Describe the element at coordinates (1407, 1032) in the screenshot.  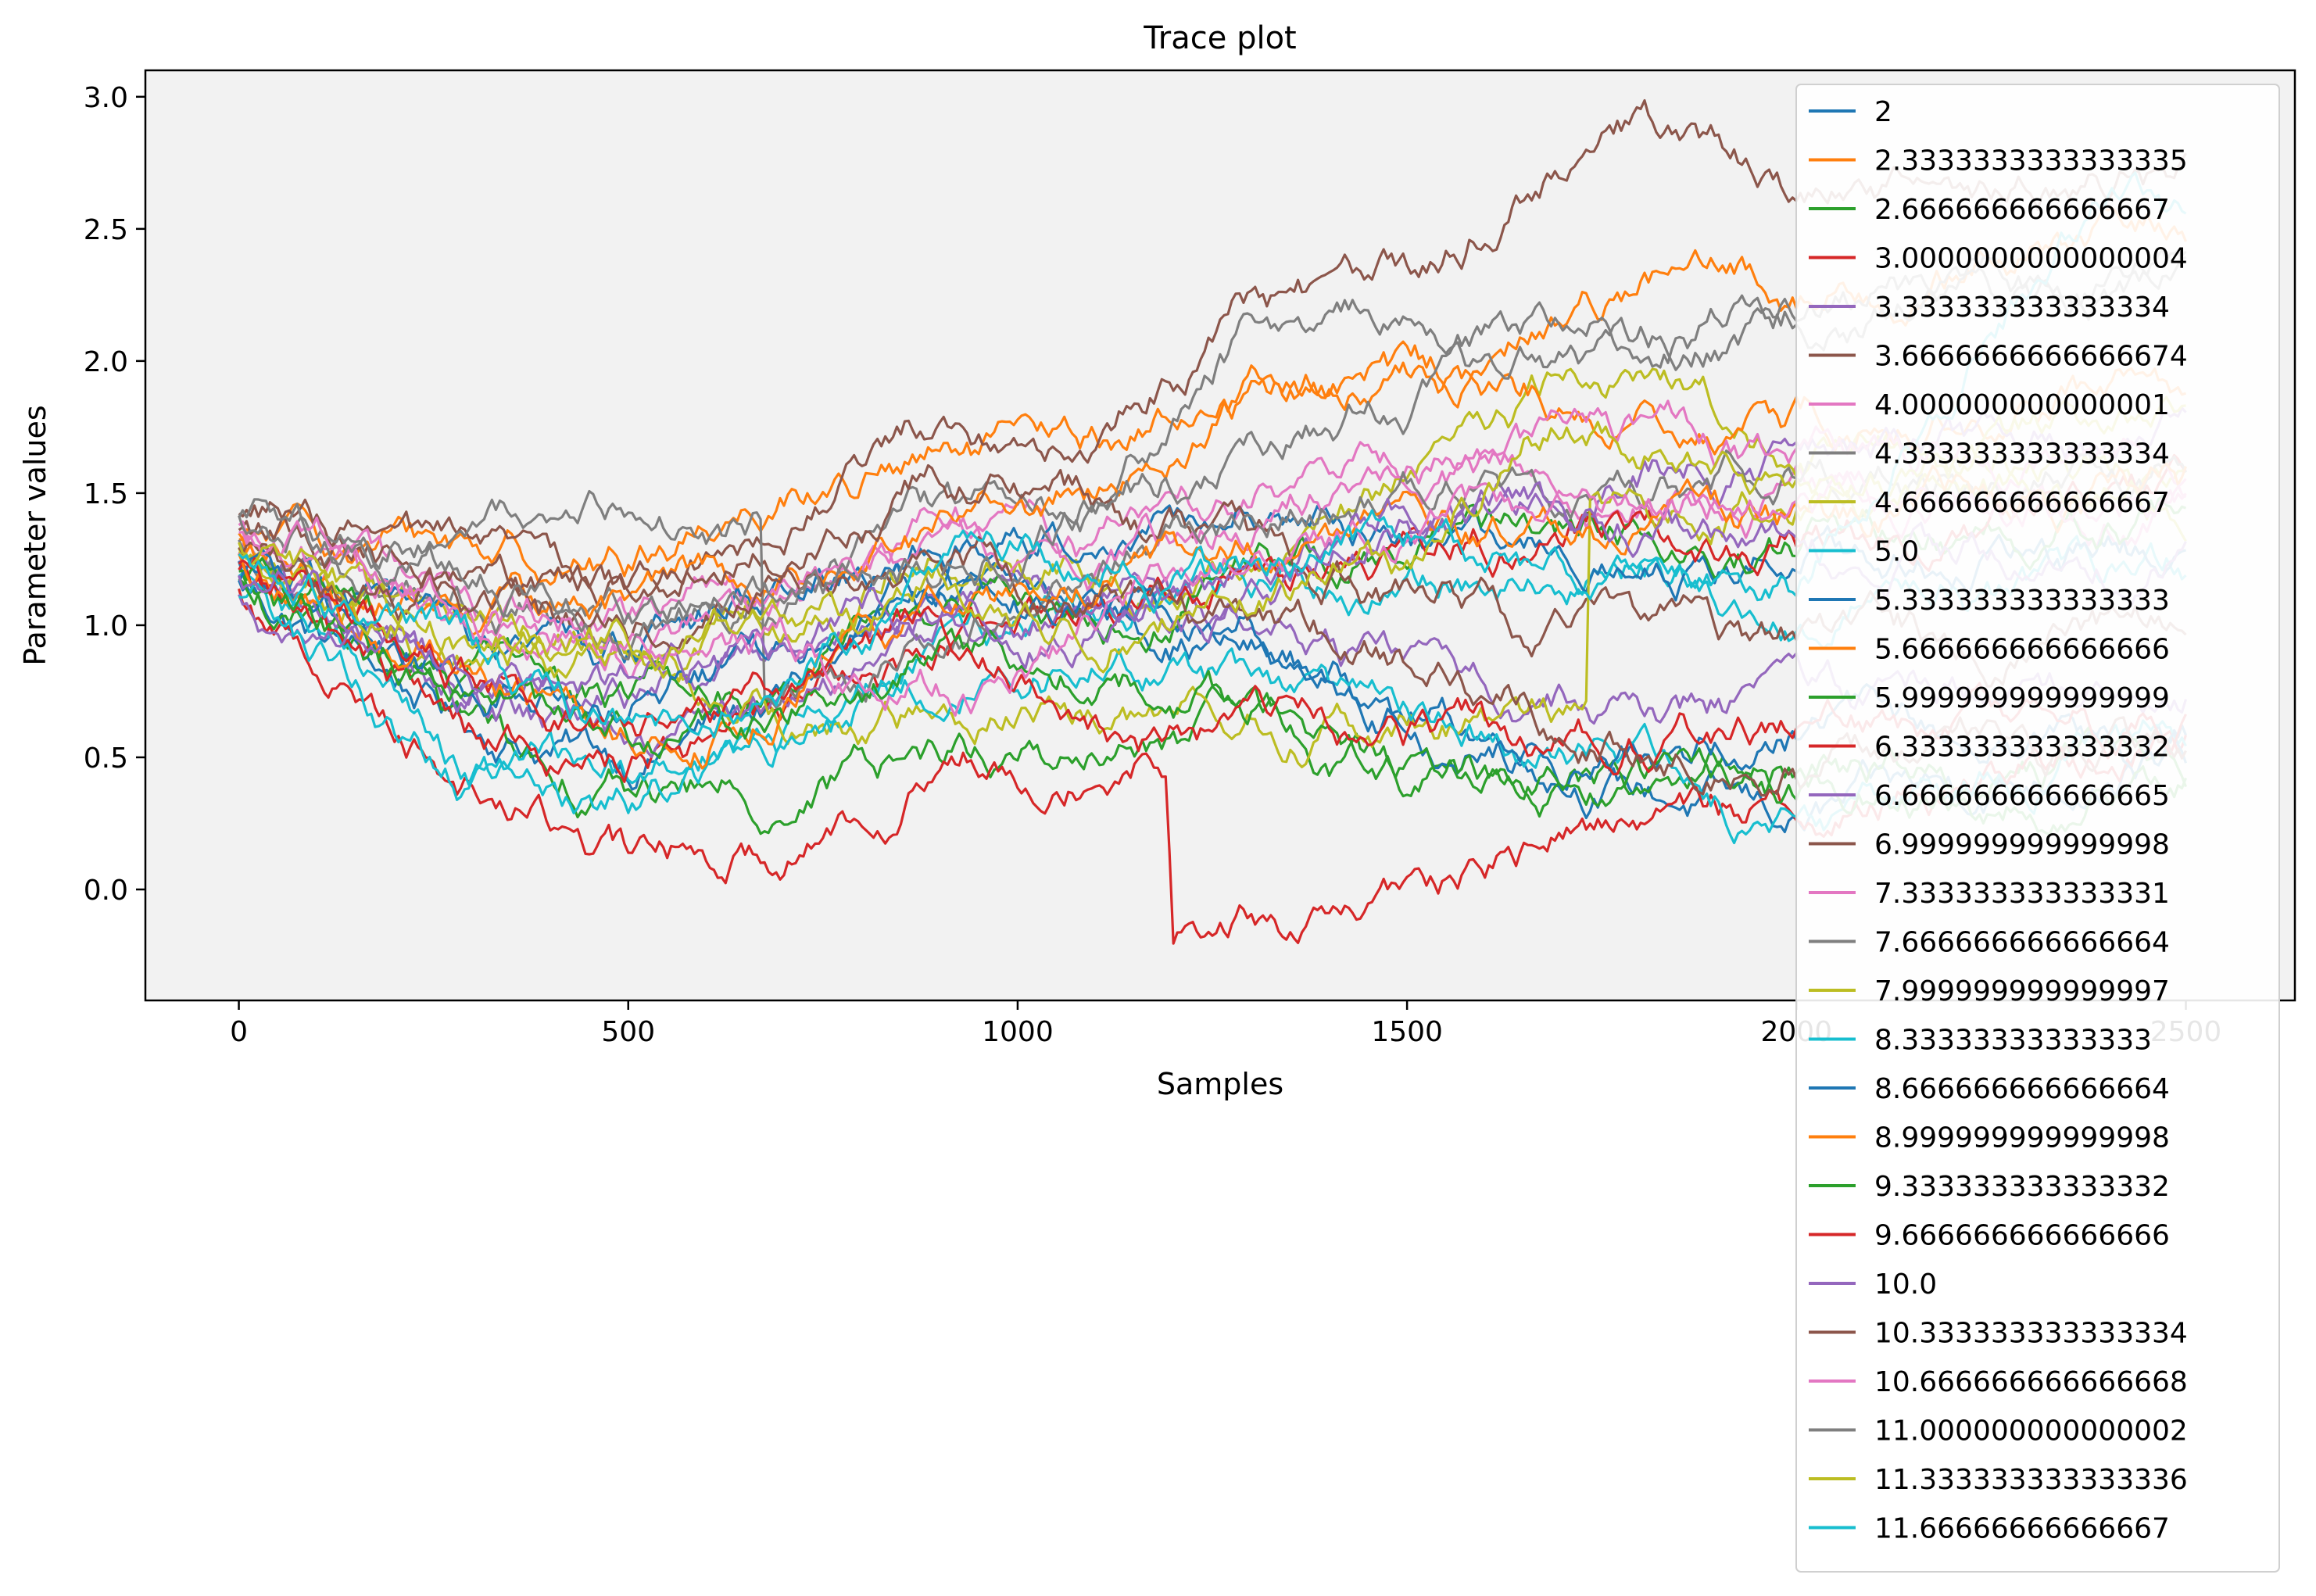
I see `x-tick-label: 1500` at that location.